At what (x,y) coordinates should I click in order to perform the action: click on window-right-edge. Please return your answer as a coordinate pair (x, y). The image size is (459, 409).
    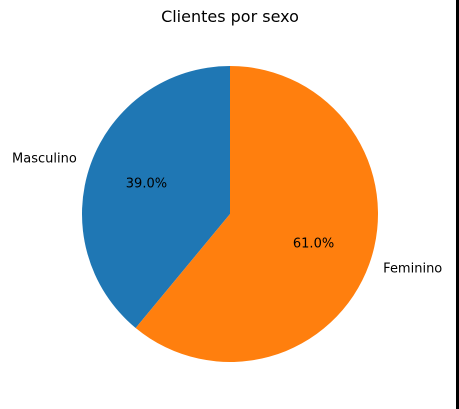
    Looking at the image, I should click on (457, 204).